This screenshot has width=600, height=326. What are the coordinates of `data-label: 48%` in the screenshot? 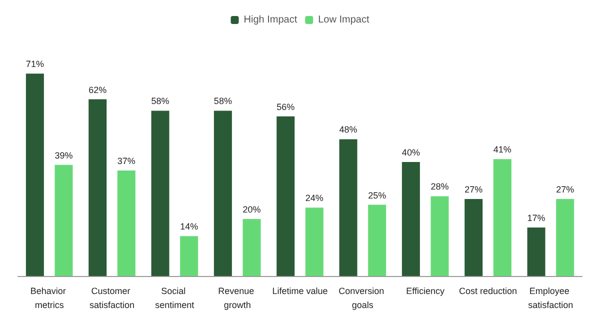 It's located at (348, 129).